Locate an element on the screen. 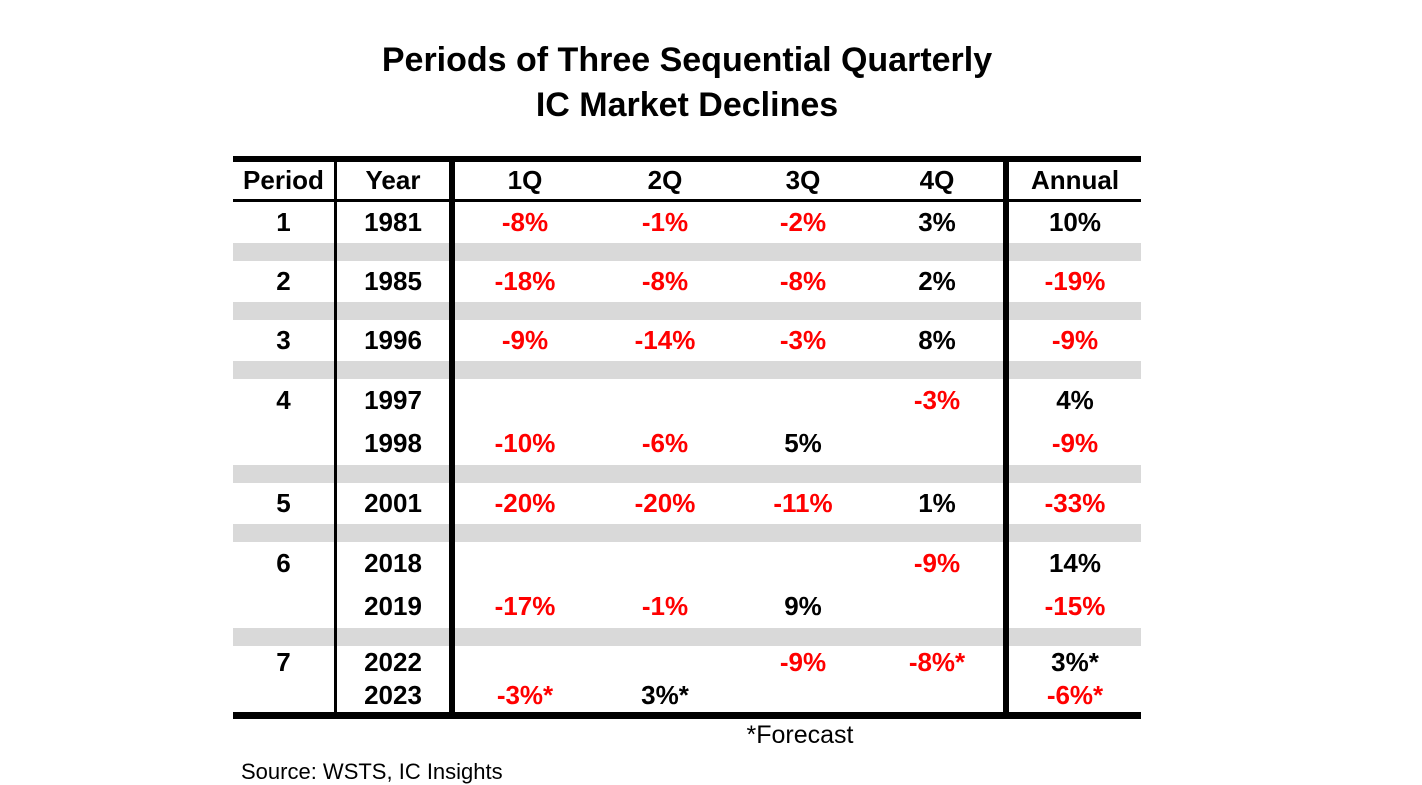 The height and width of the screenshot is (785, 1422). header-4q: 4Q is located at coordinates (940, 180).